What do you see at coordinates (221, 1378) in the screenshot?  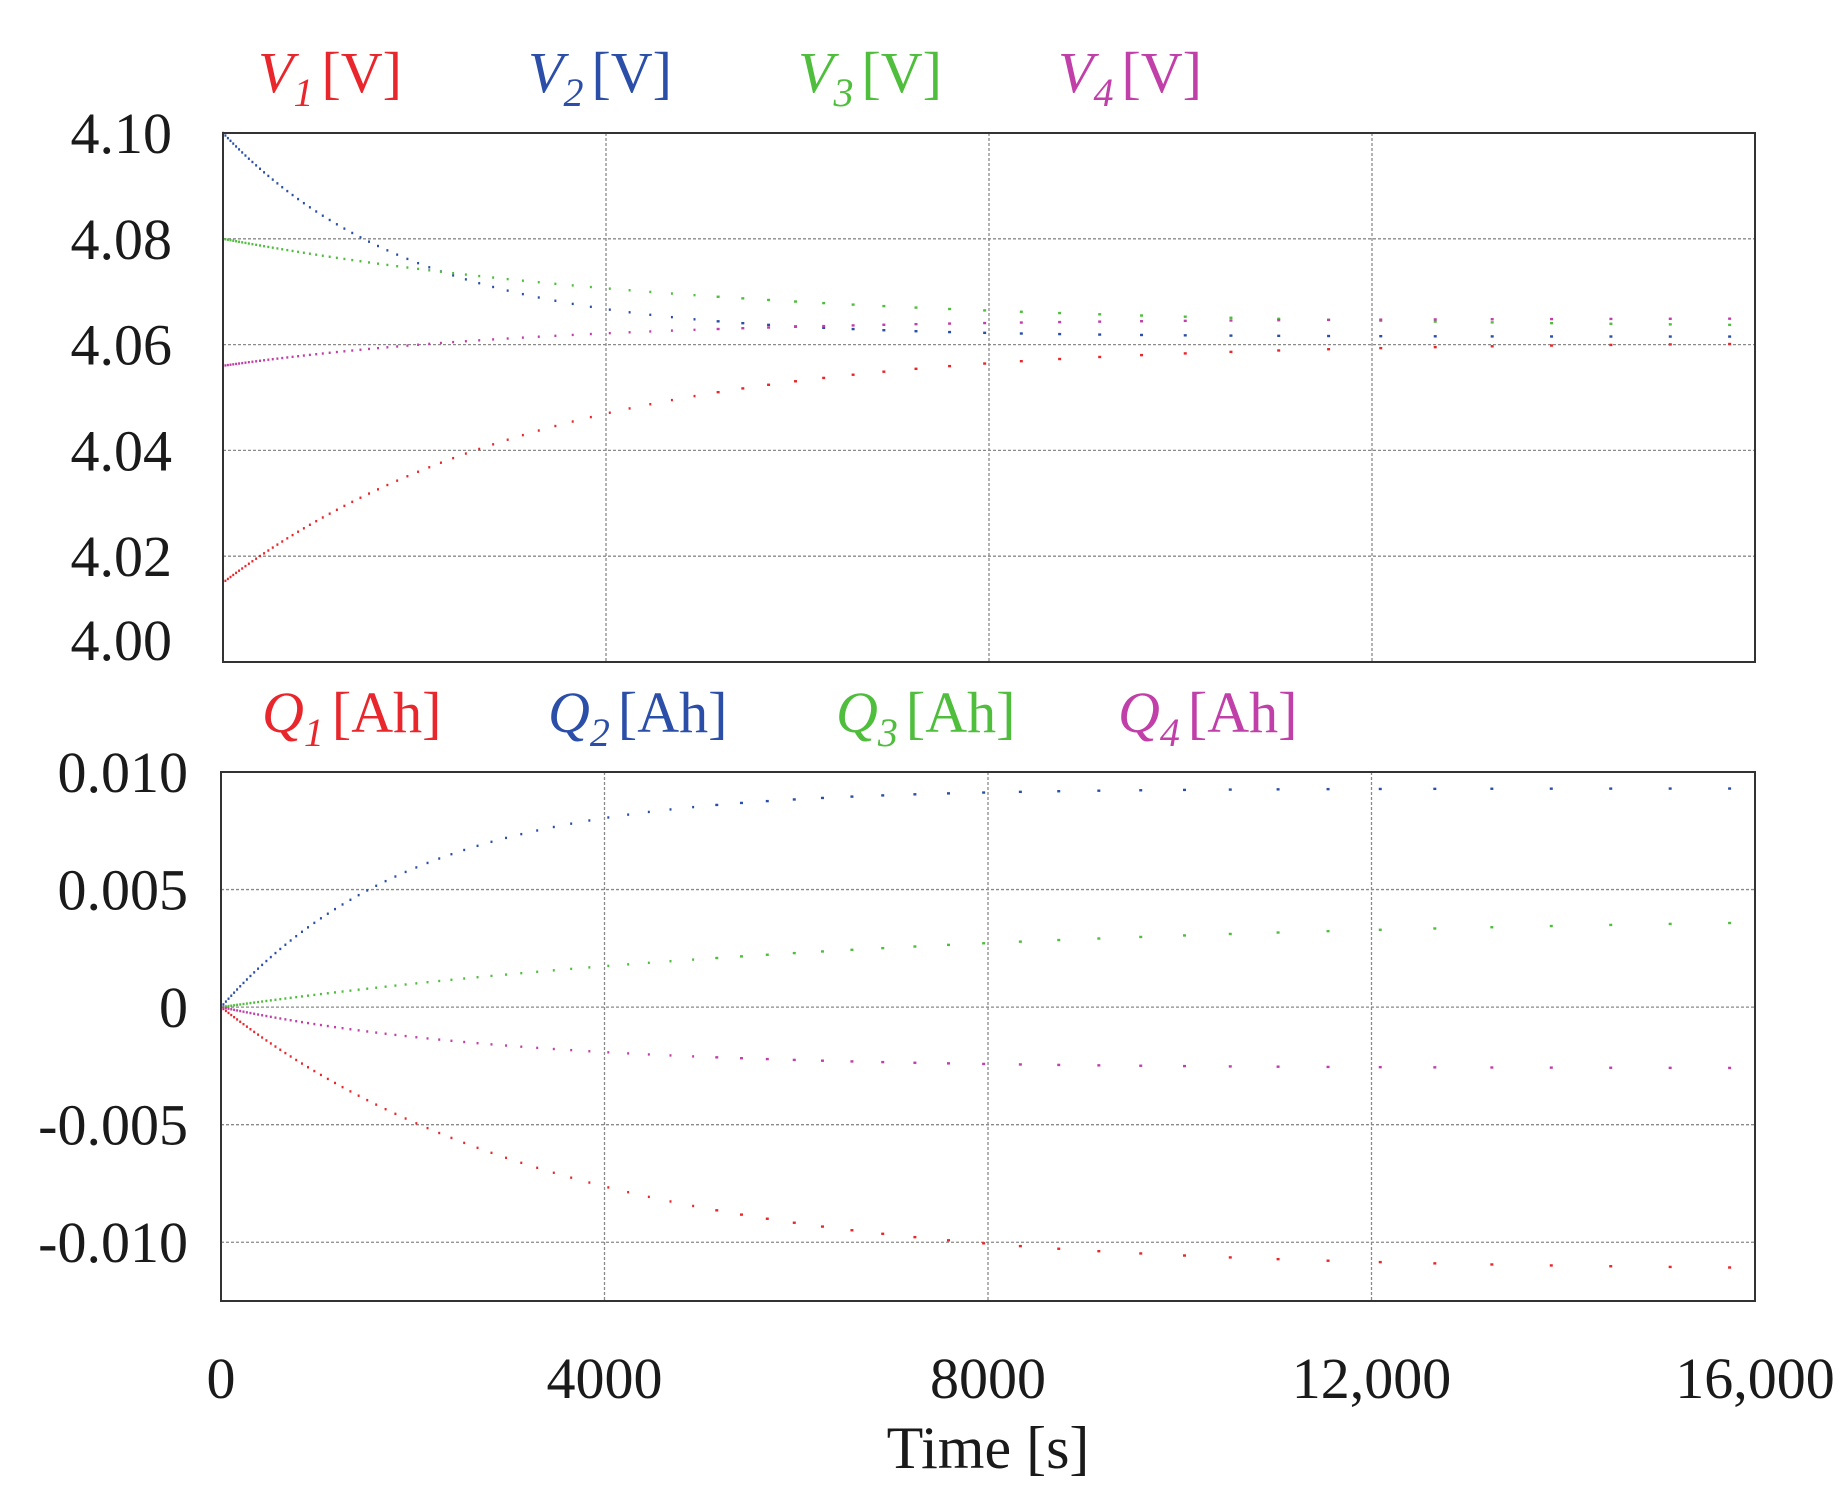 I see `x-tick-label: 0` at bounding box center [221, 1378].